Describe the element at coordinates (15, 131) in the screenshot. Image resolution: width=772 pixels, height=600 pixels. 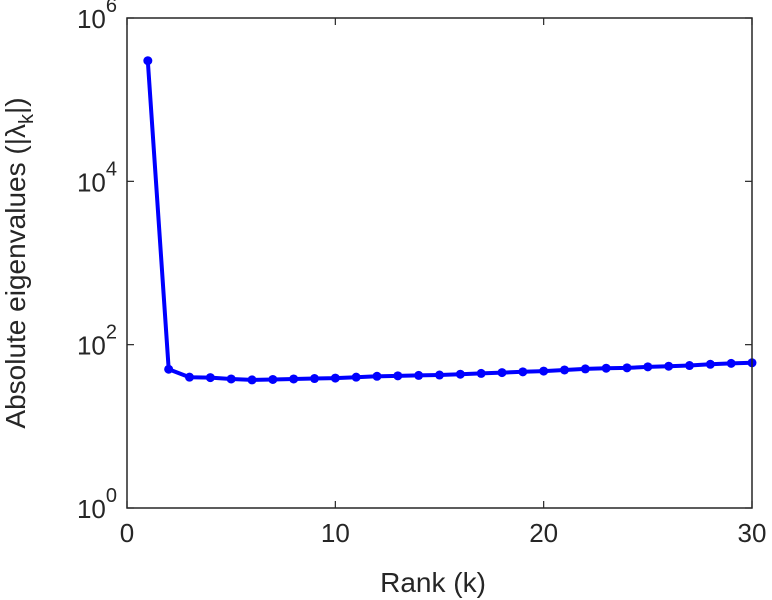
I see `y-axis-title-lambda: λ` at that location.